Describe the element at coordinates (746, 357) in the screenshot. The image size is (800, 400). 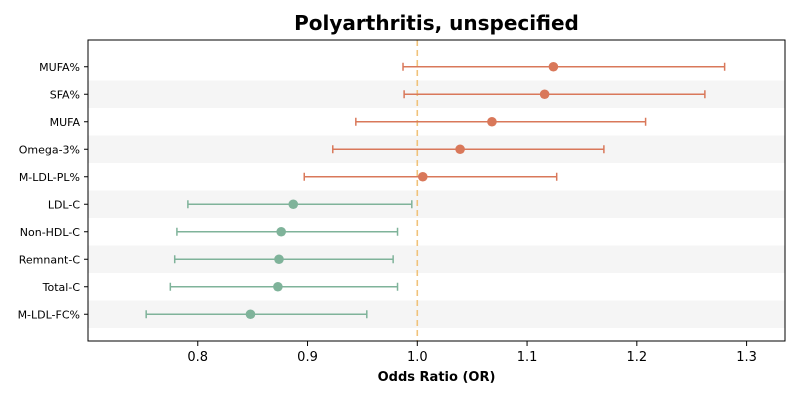
I see `x-tick-label: 1.3` at that location.